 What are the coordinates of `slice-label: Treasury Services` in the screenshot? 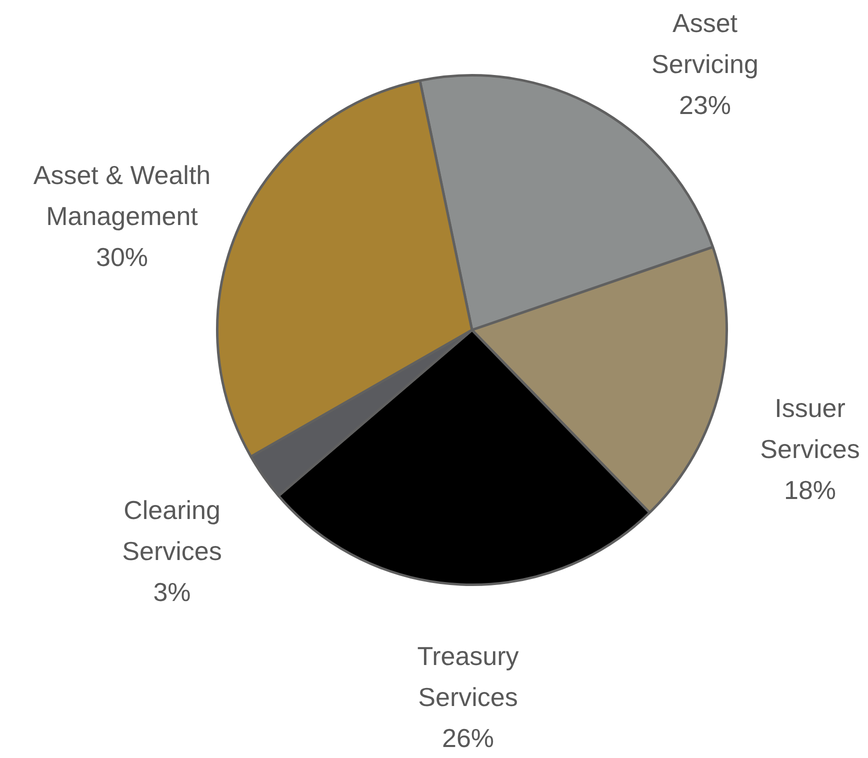 It's located at (468, 676).